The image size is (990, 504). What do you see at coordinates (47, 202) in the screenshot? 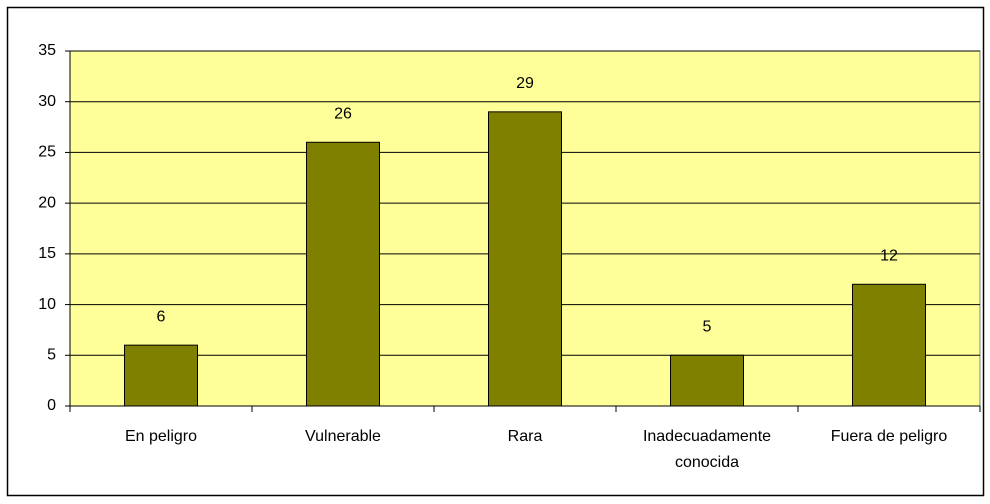
I see `y-tick-label: 20` at bounding box center [47, 202].